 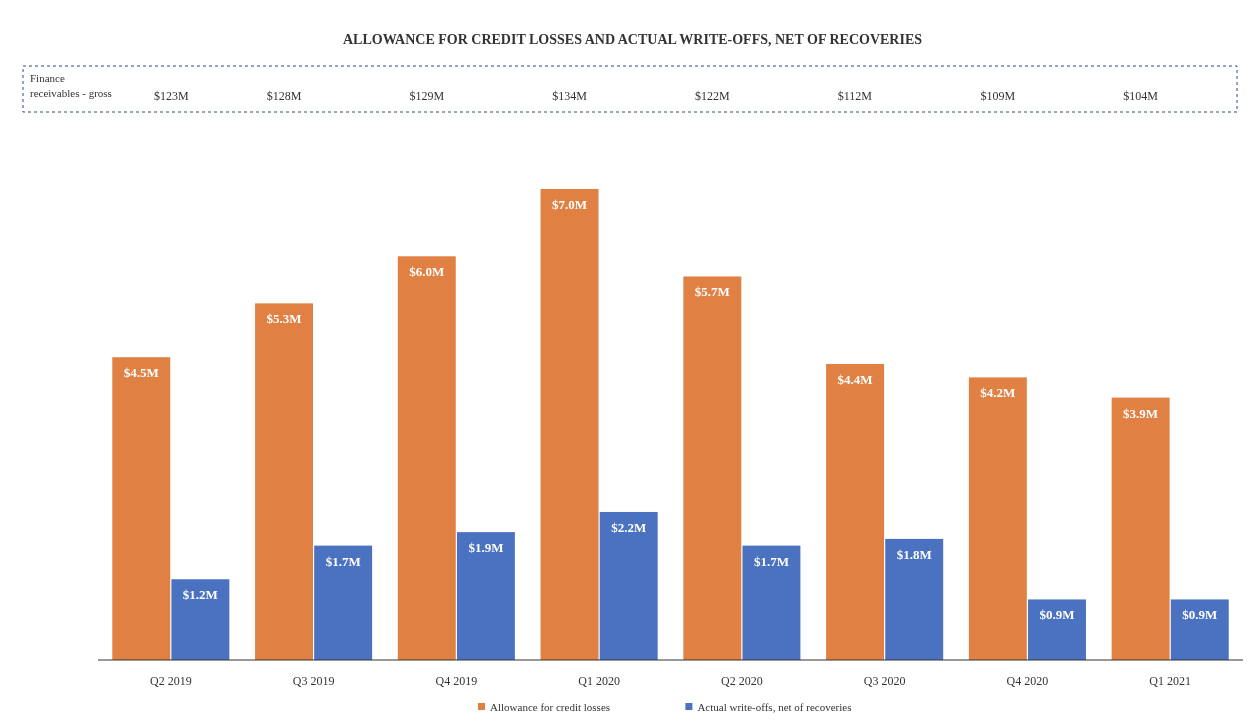 I want to click on text: $112M, so click(x=855, y=96).